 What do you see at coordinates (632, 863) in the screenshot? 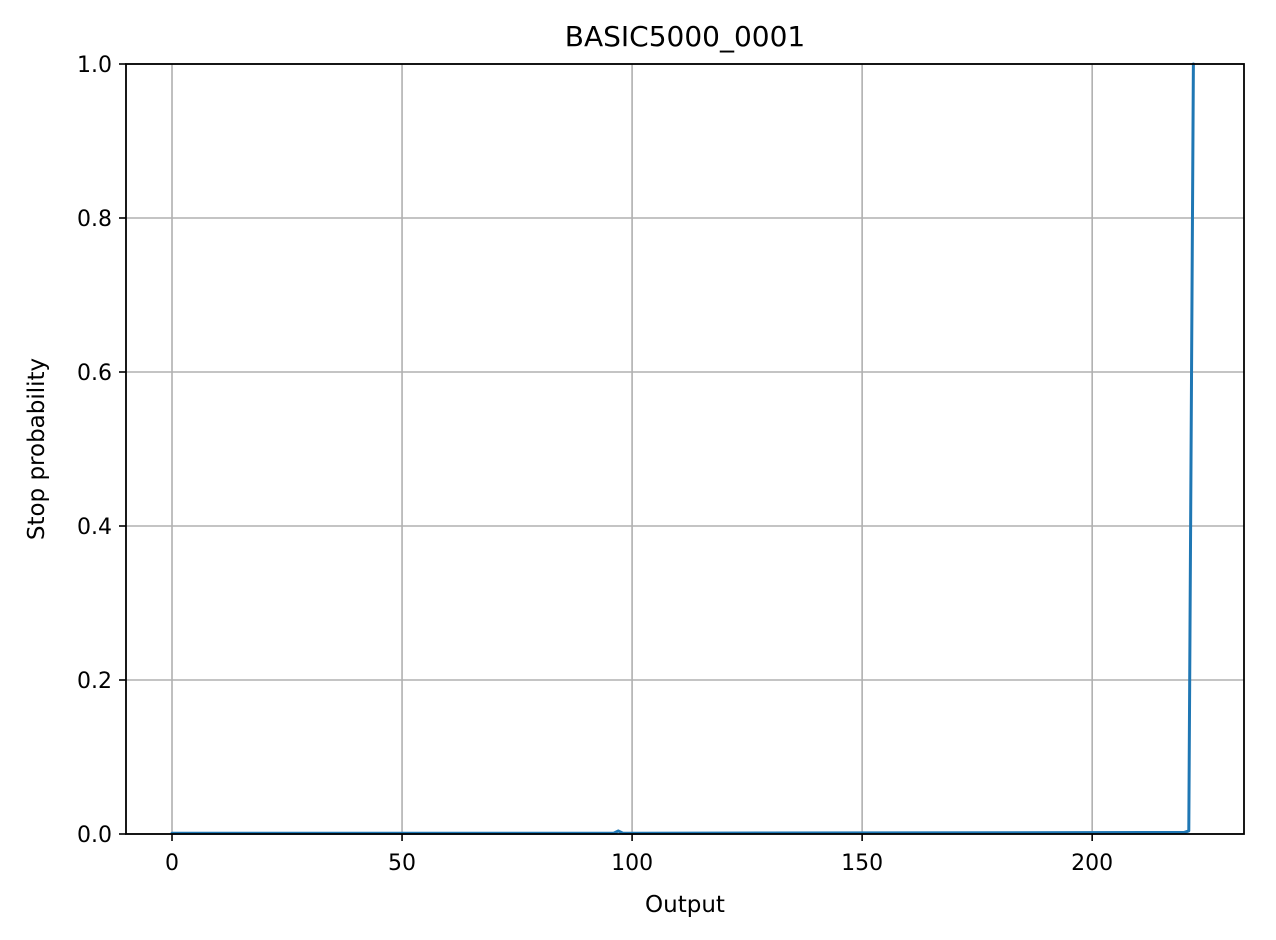
I see `x-tick-label: 100` at bounding box center [632, 863].